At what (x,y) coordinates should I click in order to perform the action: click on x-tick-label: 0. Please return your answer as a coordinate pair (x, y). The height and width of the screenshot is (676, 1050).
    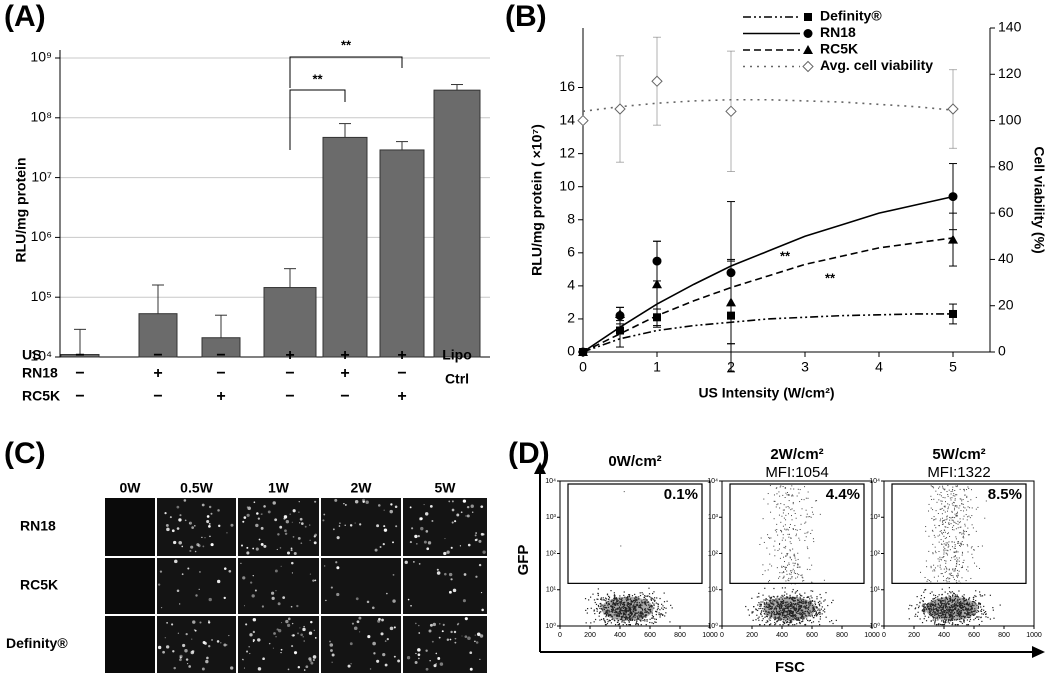
    Looking at the image, I should click on (583, 367).